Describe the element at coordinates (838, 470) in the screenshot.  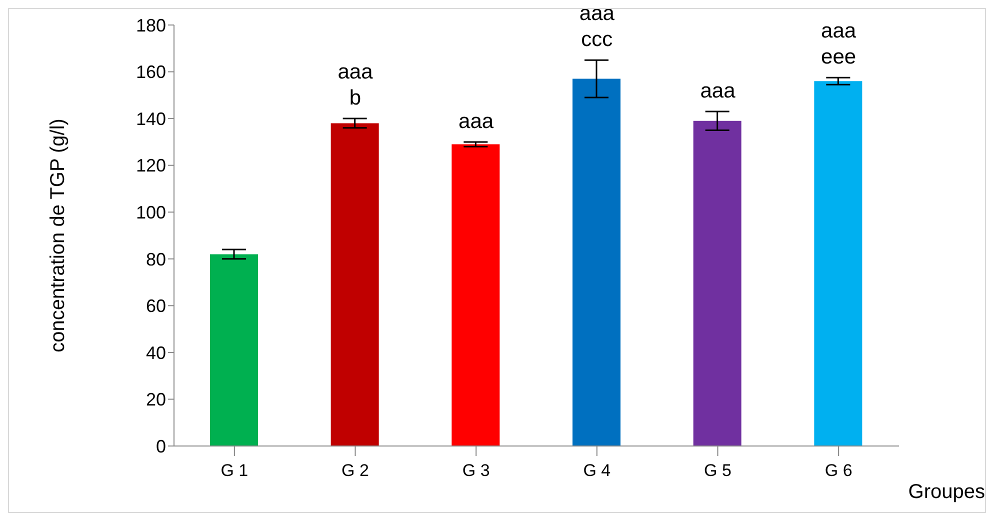
I see `x-tick-label: G 6` at that location.